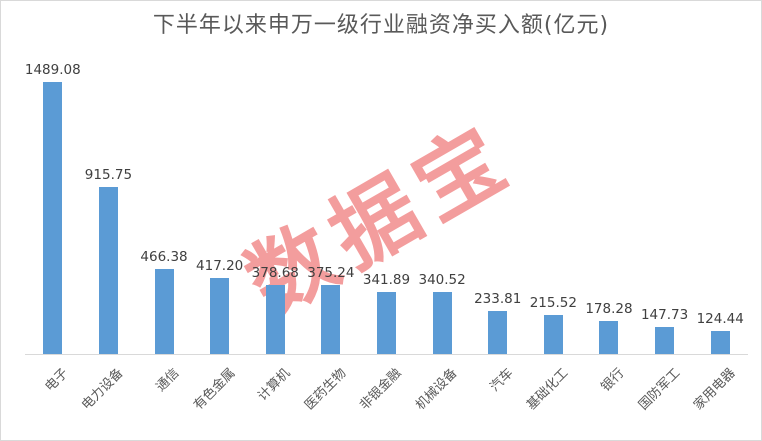 The image size is (762, 441). What do you see at coordinates (386, 280) in the screenshot?
I see `value-label: 341.89` at bounding box center [386, 280].